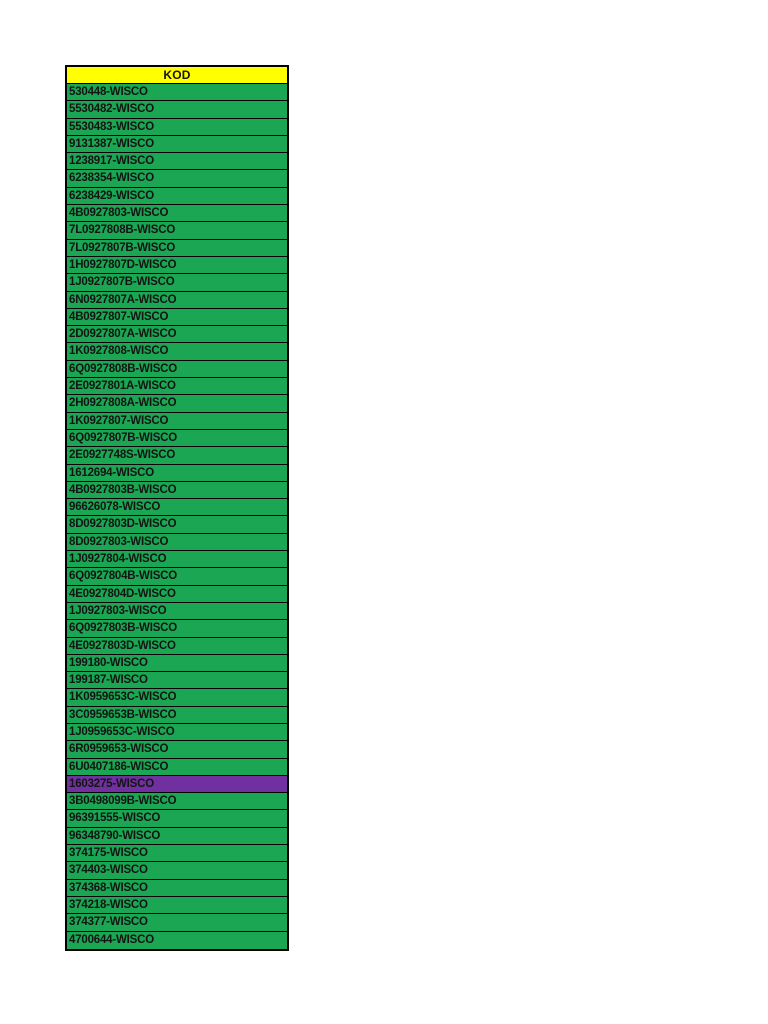 The width and height of the screenshot is (768, 1024). Describe the element at coordinates (177, 594) in the screenshot. I see `table-row: 4E0927804D-WISCO` at that location.